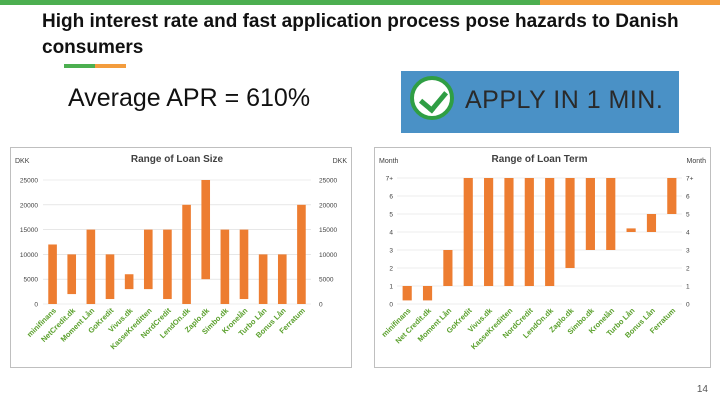 The height and width of the screenshot is (405, 720). What do you see at coordinates (29, 205) in the screenshot?
I see `y-tick-label-left: 20000` at bounding box center [29, 205].